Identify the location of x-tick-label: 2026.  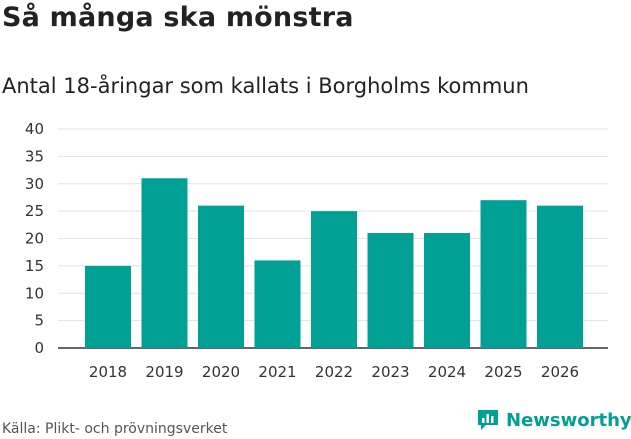
(560, 372).